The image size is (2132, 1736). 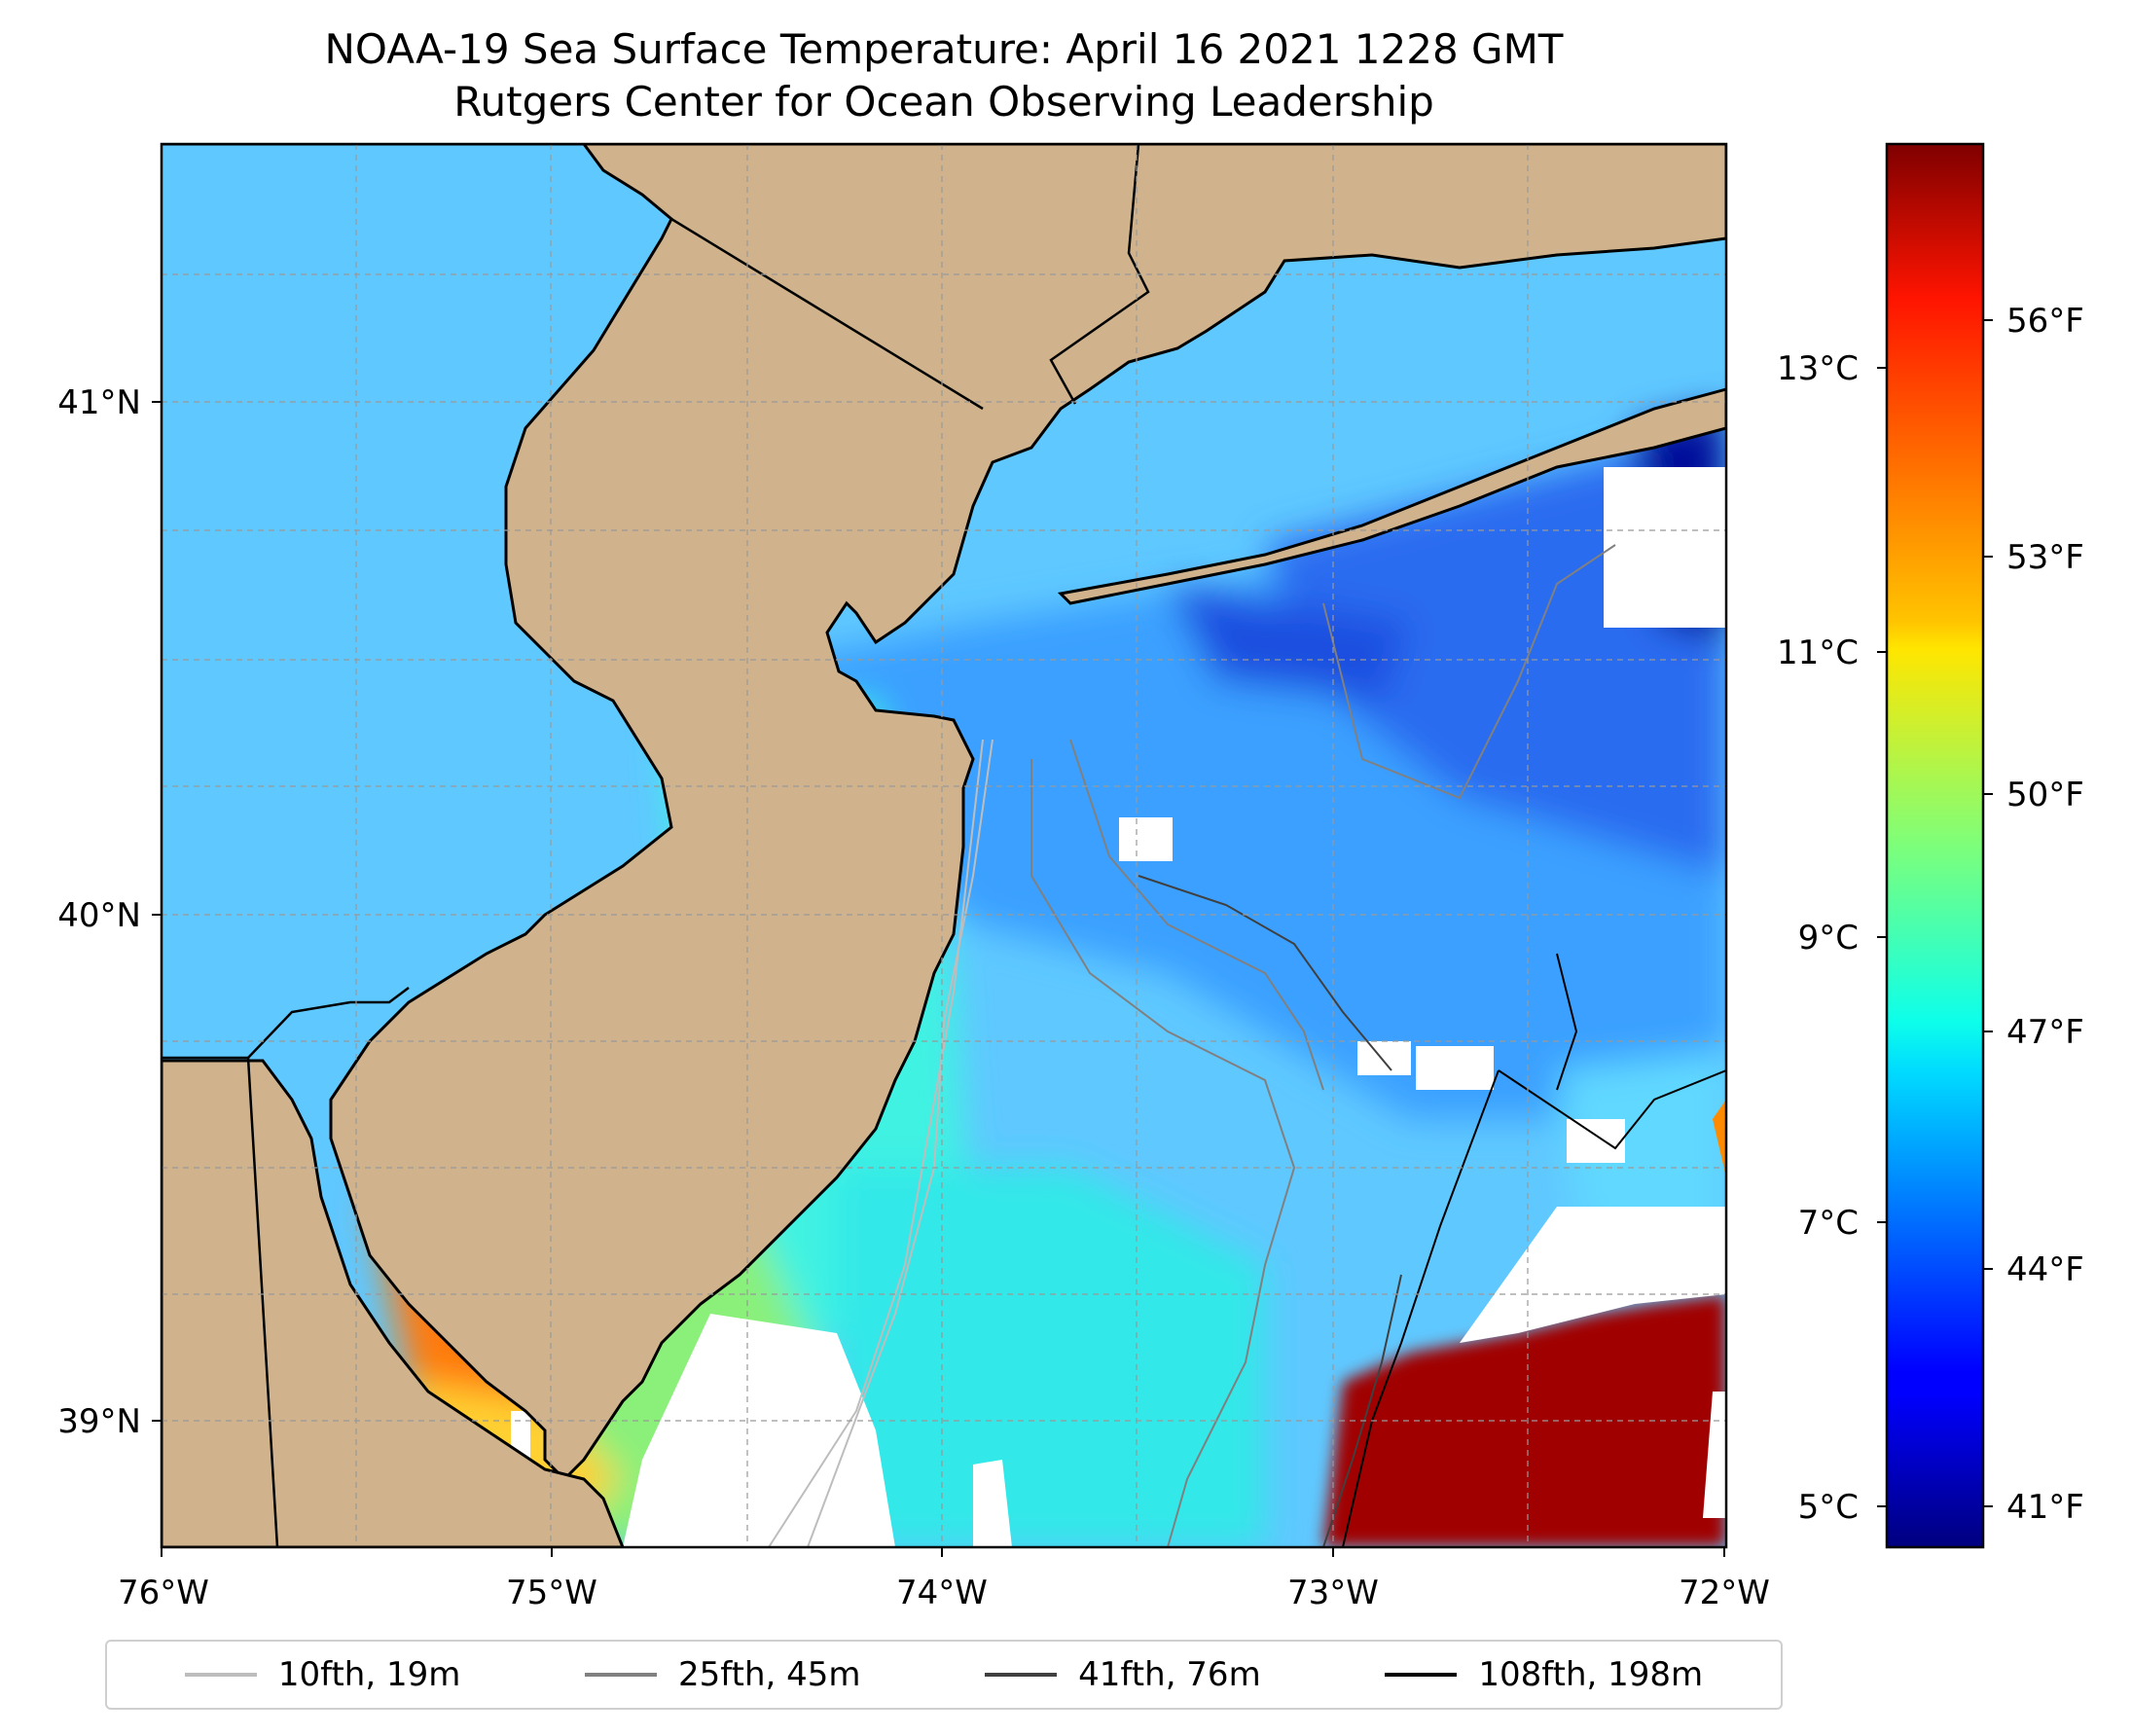 I want to click on y-tick-label: 39°N, so click(x=99, y=1421).